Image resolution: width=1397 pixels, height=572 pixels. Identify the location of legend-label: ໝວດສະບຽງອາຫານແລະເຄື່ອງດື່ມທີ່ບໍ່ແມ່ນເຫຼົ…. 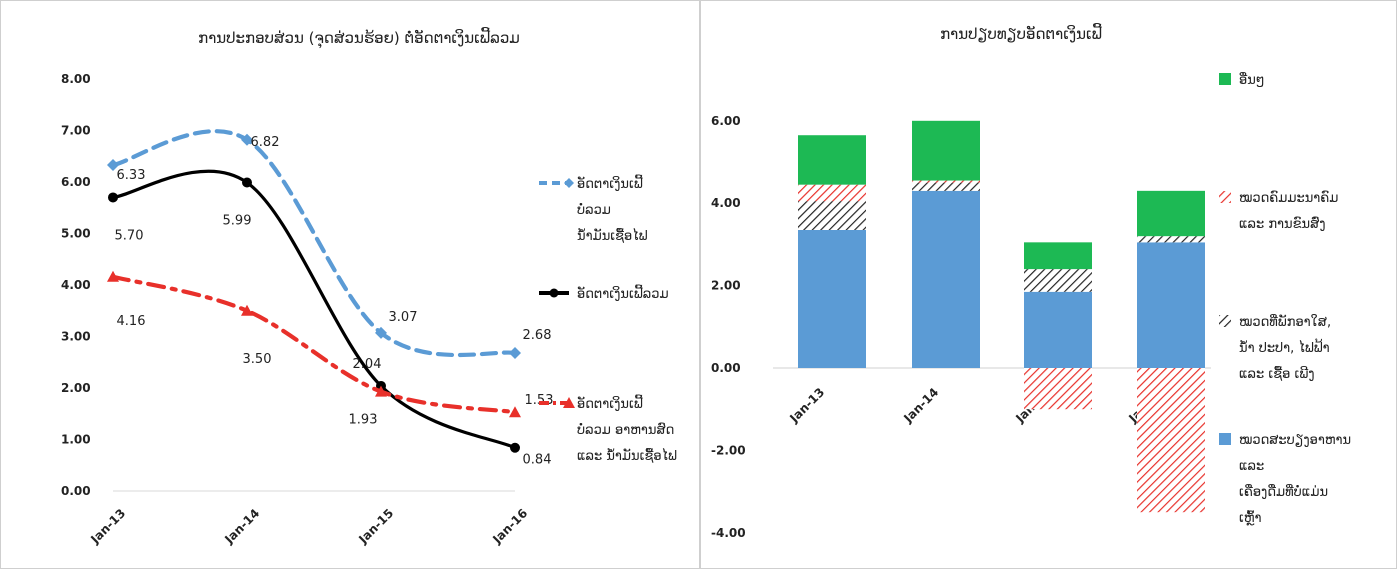
(1295, 479).